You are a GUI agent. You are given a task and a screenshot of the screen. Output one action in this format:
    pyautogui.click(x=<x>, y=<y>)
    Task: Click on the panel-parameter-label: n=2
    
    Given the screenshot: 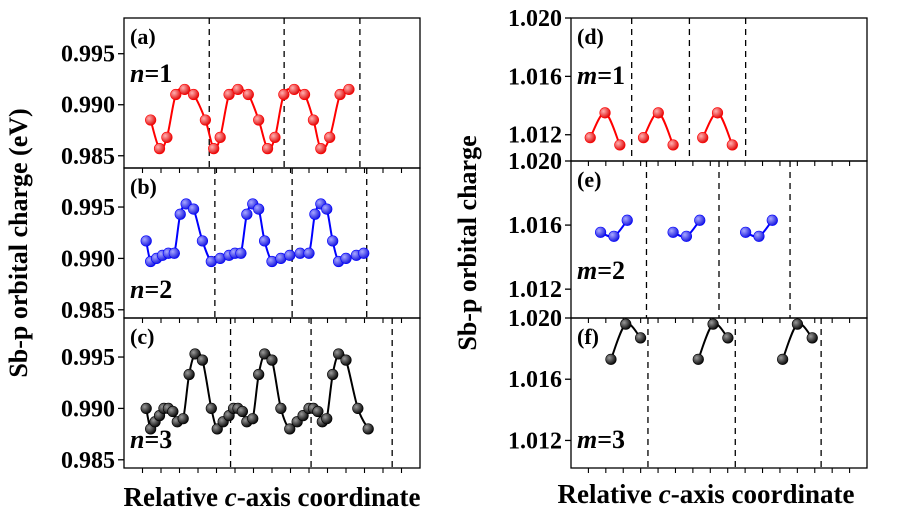 What is the action you would take?
    pyautogui.click(x=151, y=289)
    